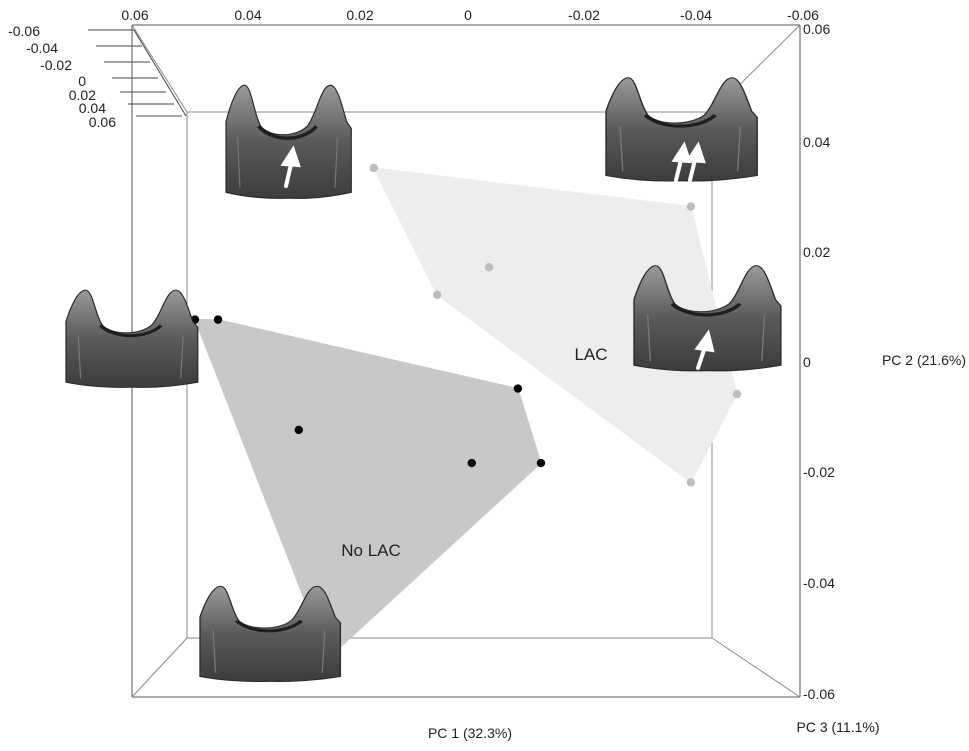 This screenshot has height=751, width=969. Describe the element at coordinates (134, 15) in the screenshot. I see `x-tick-label: 0.06` at that location.